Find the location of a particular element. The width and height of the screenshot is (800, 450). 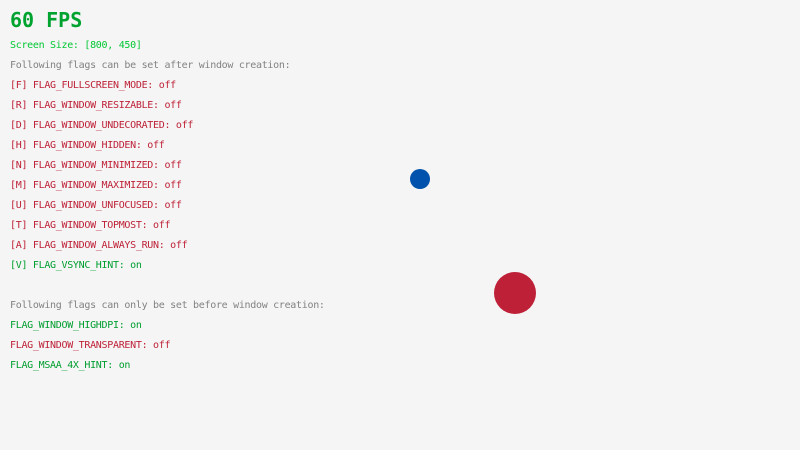

flag-window-undecorated: [D] FLAG_WINDOW_UNDECORATED: off is located at coordinates (102, 125).